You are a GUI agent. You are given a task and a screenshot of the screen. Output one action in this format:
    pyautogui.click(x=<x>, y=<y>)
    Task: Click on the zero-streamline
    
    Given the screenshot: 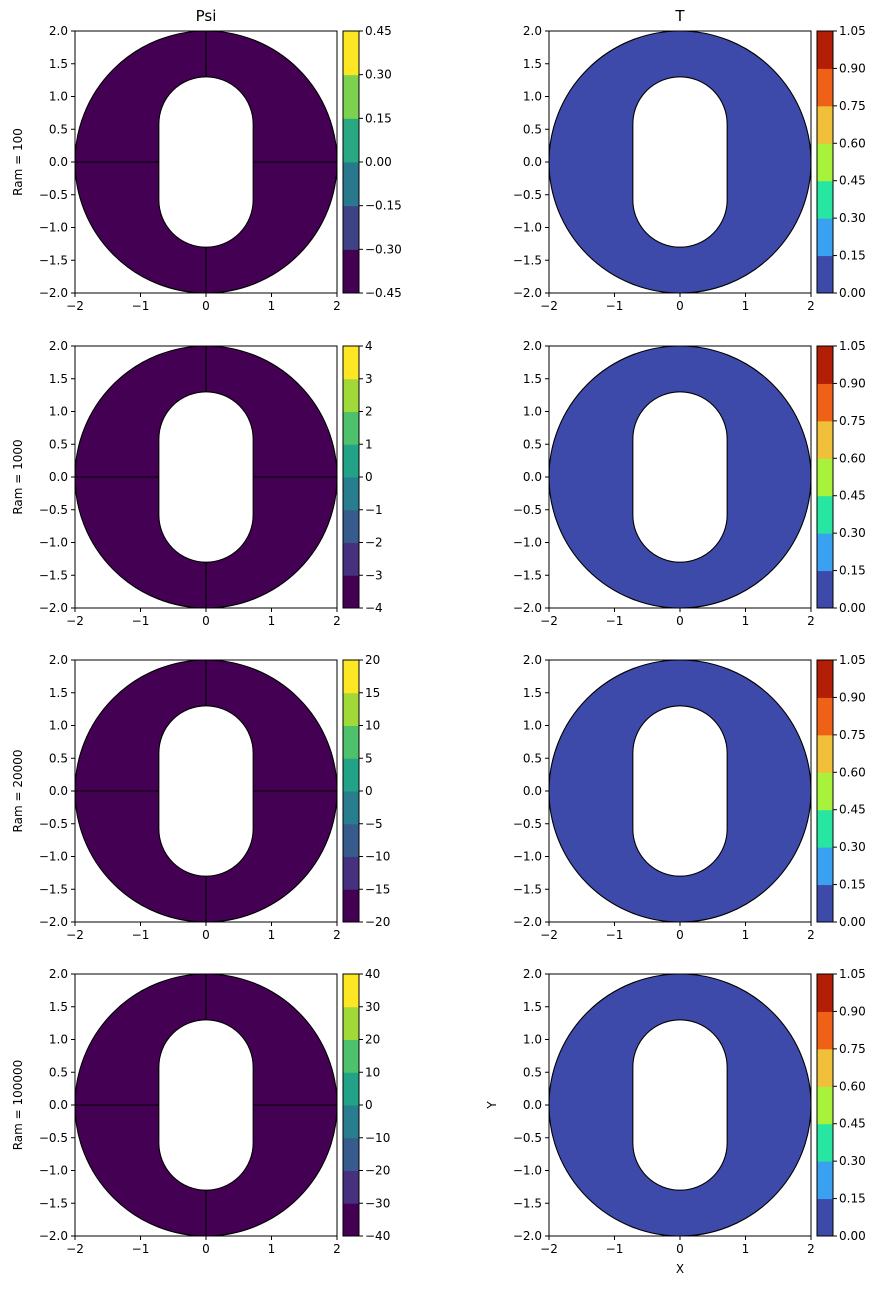 What is the action you would take?
    pyautogui.click(x=206, y=791)
    